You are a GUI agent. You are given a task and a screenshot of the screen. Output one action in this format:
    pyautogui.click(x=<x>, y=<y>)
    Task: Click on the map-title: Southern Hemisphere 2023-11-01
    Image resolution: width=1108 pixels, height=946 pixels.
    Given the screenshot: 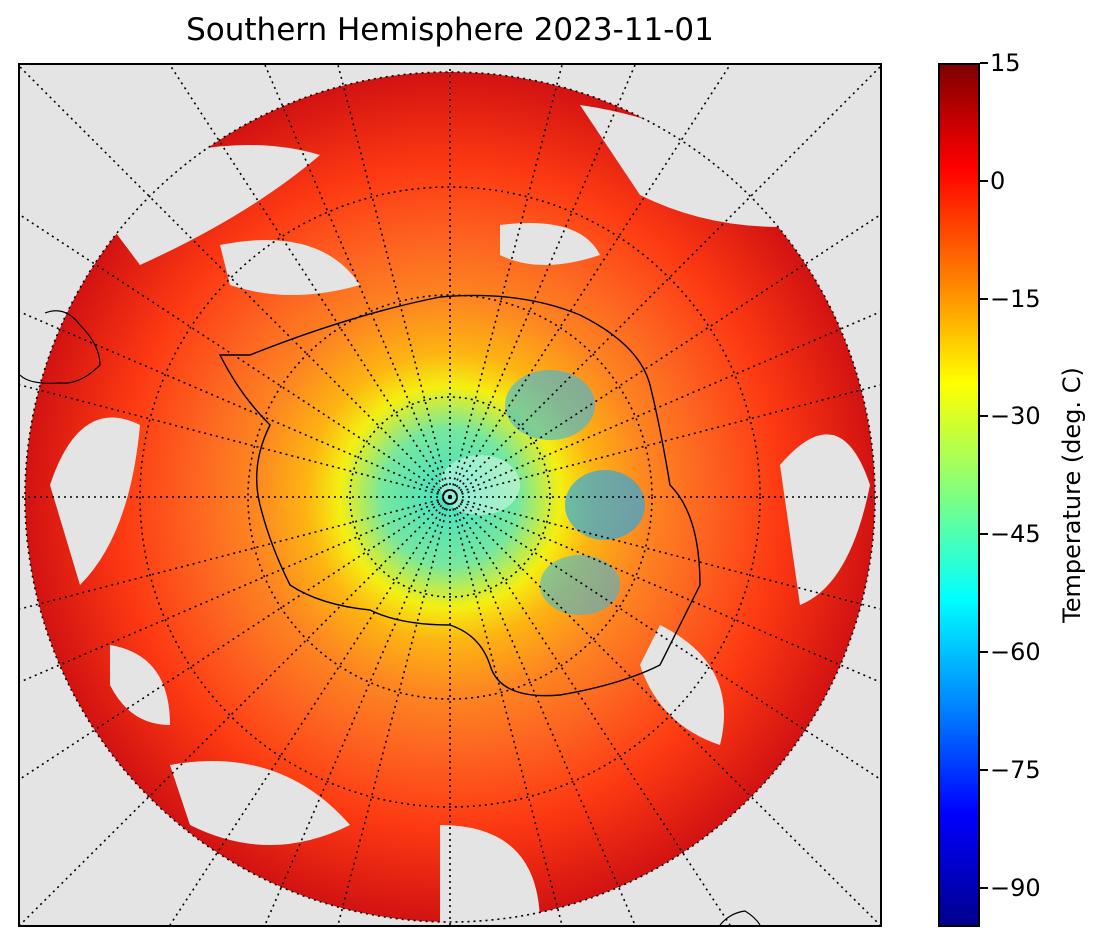 What is the action you would take?
    pyautogui.click(x=450, y=30)
    